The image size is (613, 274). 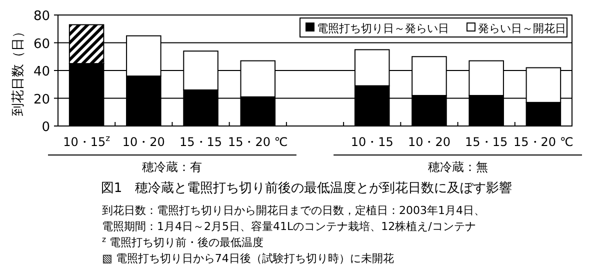 What do you see at coordinates (289, 226) in the screenshot?
I see `text: 電照期間：1月4日～2月5日、容量41Lのコンテナ栽培、12株植え/コンテナ` at bounding box center [289, 226].